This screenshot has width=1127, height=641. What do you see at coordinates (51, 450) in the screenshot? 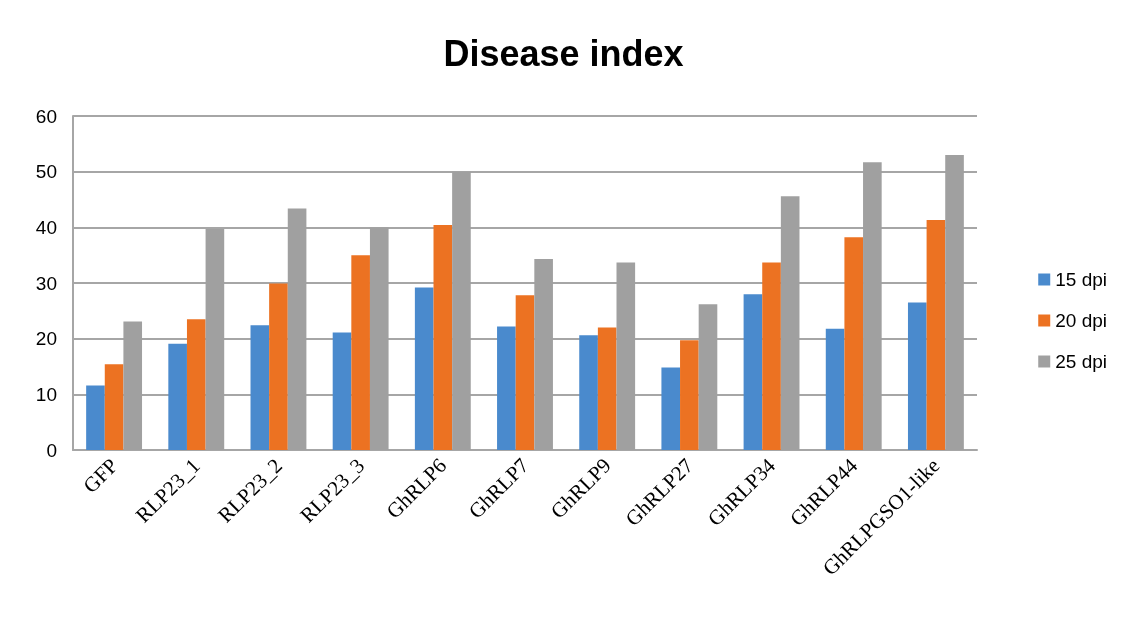
I see `y-tick-label: 0` at bounding box center [51, 450].